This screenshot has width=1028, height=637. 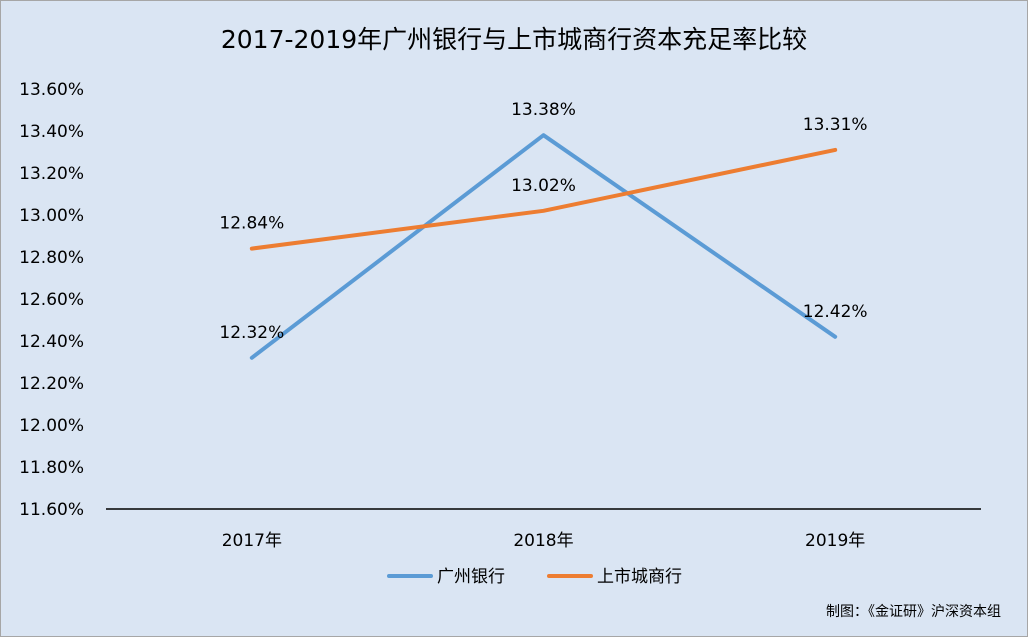 What do you see at coordinates (51, 174) in the screenshot?
I see `y-tick-label: 13.20%` at bounding box center [51, 174].